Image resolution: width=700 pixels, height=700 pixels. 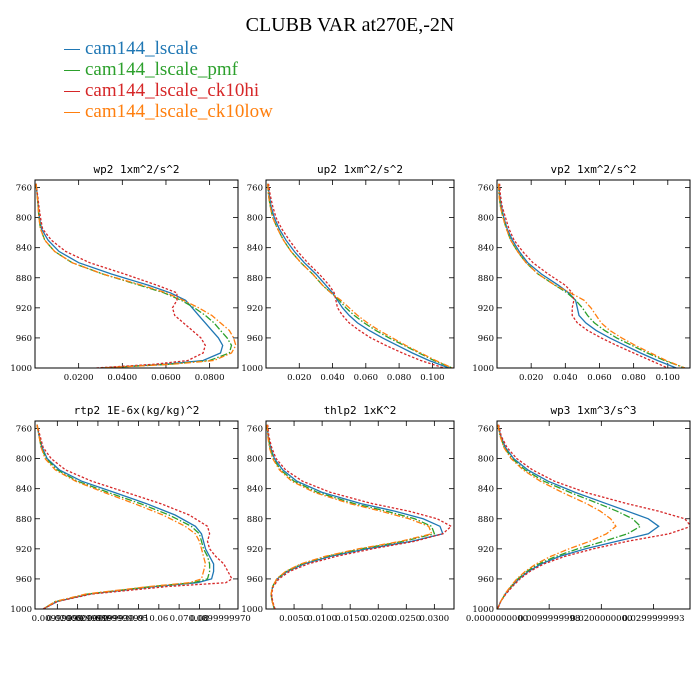 What do you see at coordinates (168, 111) in the screenshot?
I see `legend-item: cam144_lscale_ck10low` at bounding box center [168, 111].